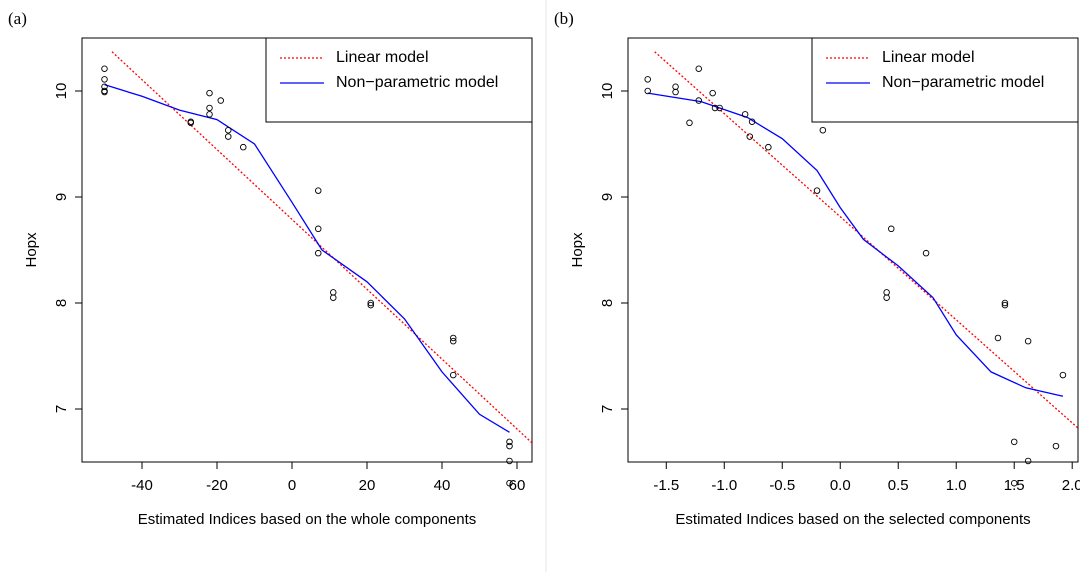 Image resolution: width=1080 pixels, height=572 pixels. Describe the element at coordinates (442, 485) in the screenshot. I see `x-tick-label: 40` at that location.